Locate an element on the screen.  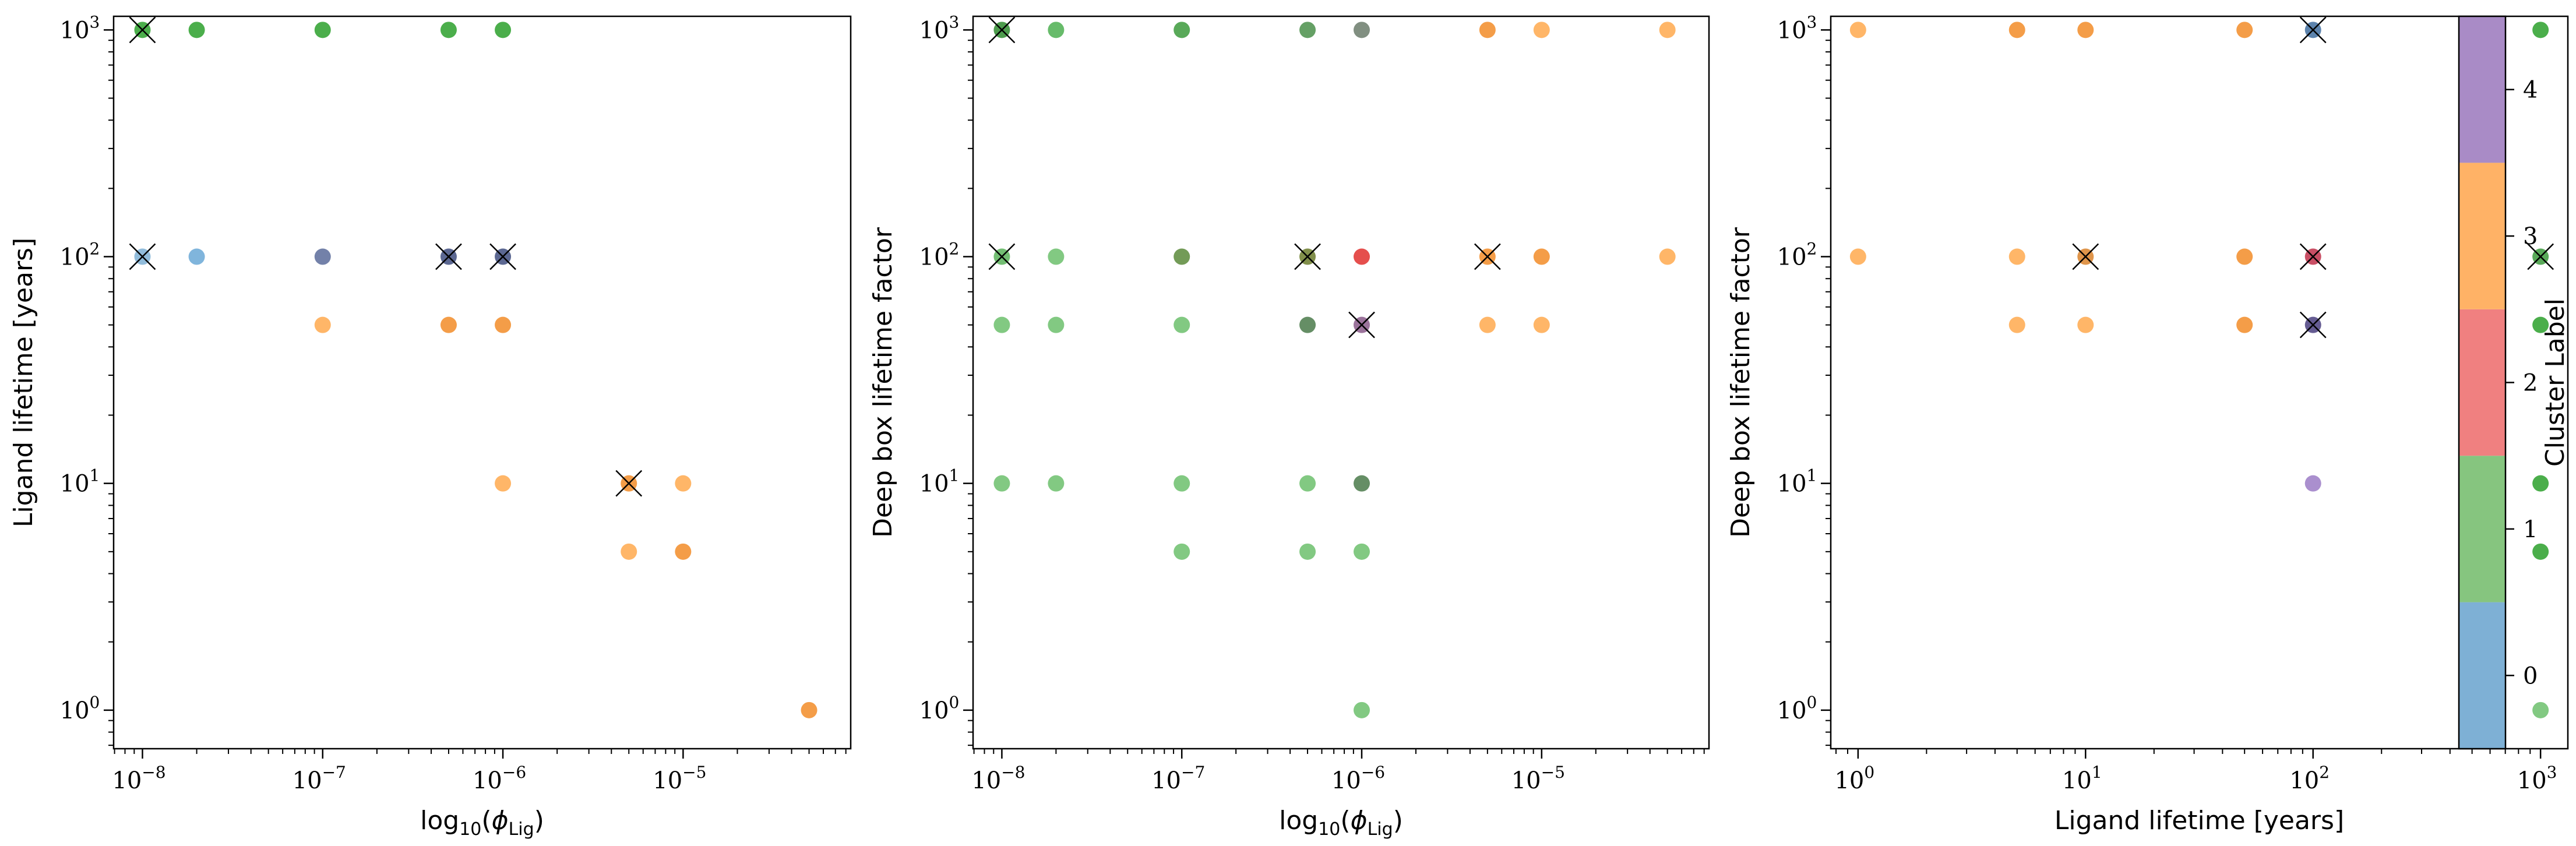
colorbar-tick-label: 1 is located at coordinates (2531, 529).